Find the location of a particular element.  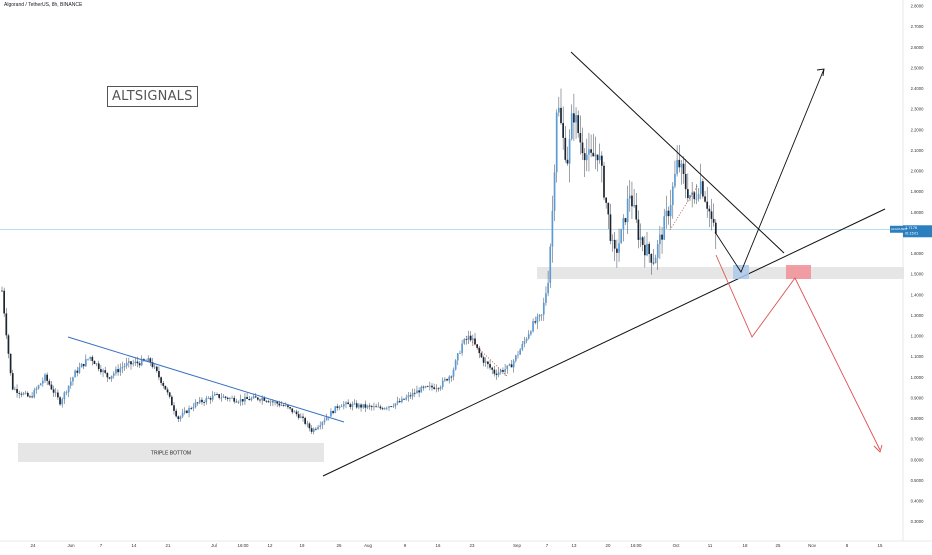

current-price-tag: ALGOUSDT 1.7176 01:15:01 is located at coordinates (911, 231).